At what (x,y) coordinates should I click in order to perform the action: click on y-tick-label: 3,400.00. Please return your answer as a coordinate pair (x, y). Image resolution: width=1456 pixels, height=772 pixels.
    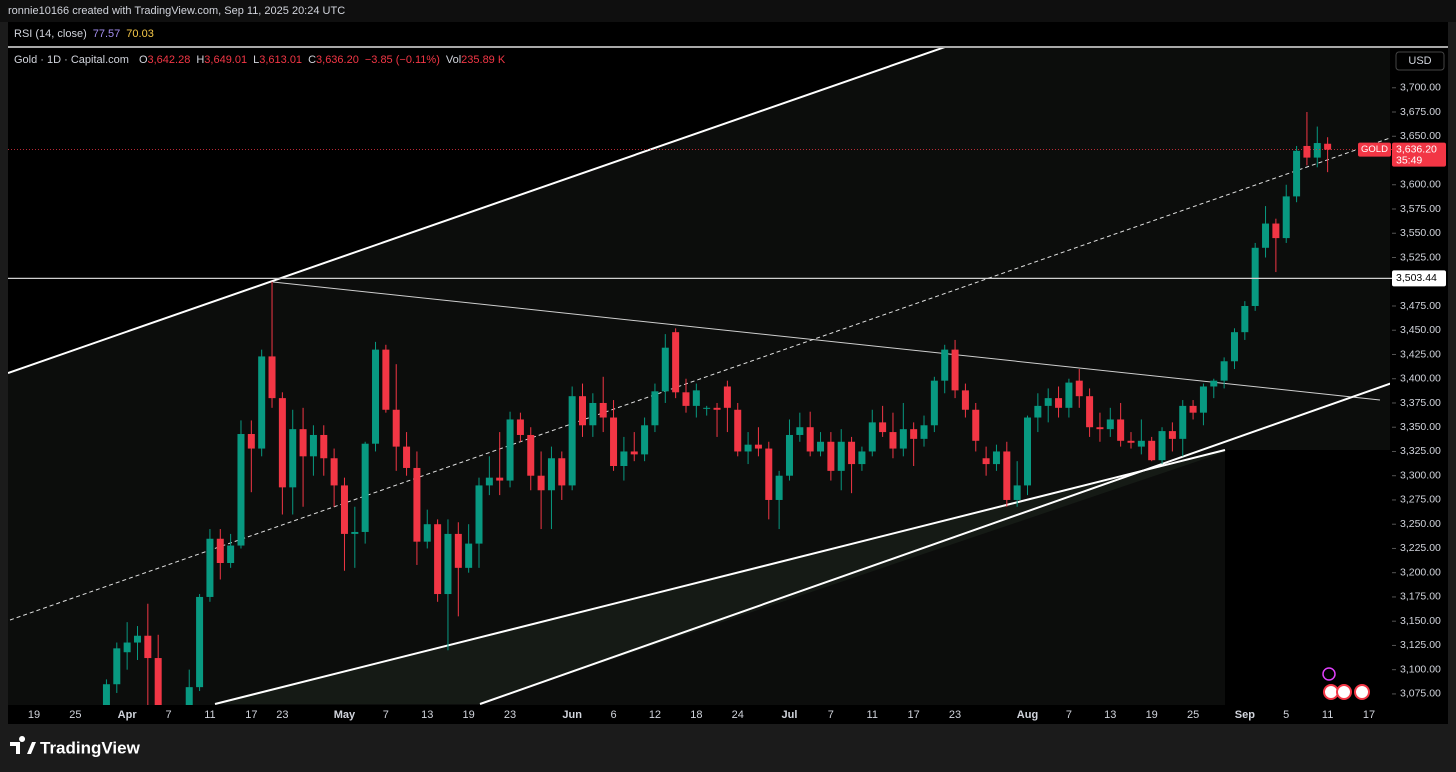
    Looking at the image, I should click on (1420, 379).